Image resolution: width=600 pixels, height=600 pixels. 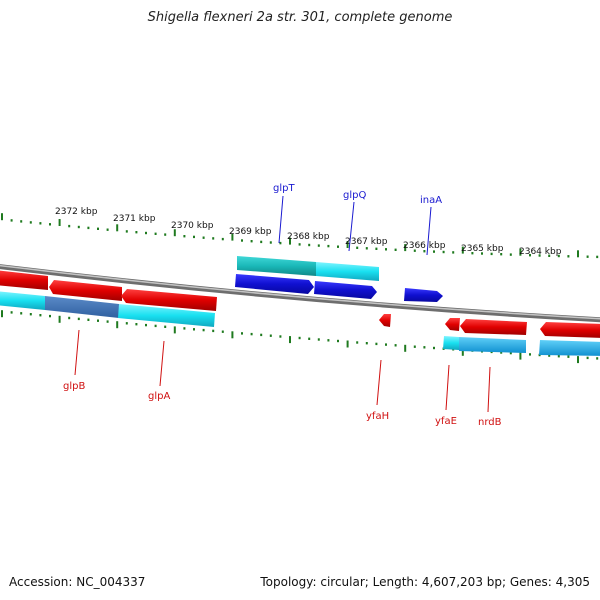 What do you see at coordinates (357, 219) in the screenshot?
I see `forward-gene-labels: glpT glpQ inaA` at bounding box center [357, 219].